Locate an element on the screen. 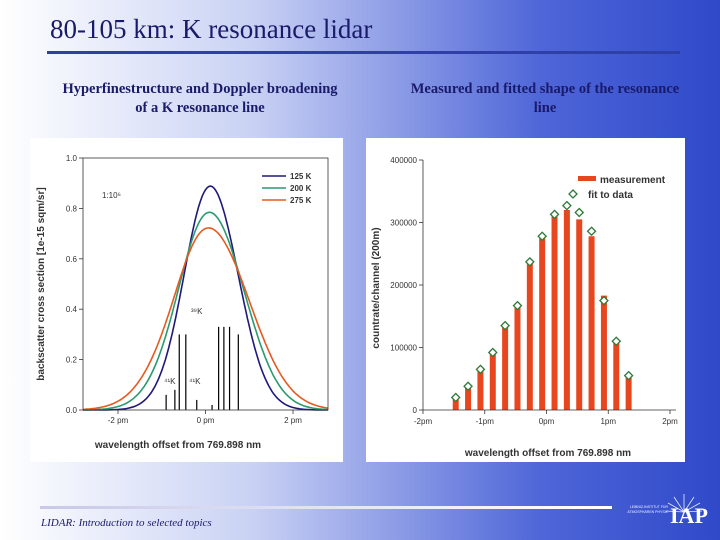 This screenshot has height=540, width=720. hyperfine-x-tick-label: 0 pm is located at coordinates (206, 420).